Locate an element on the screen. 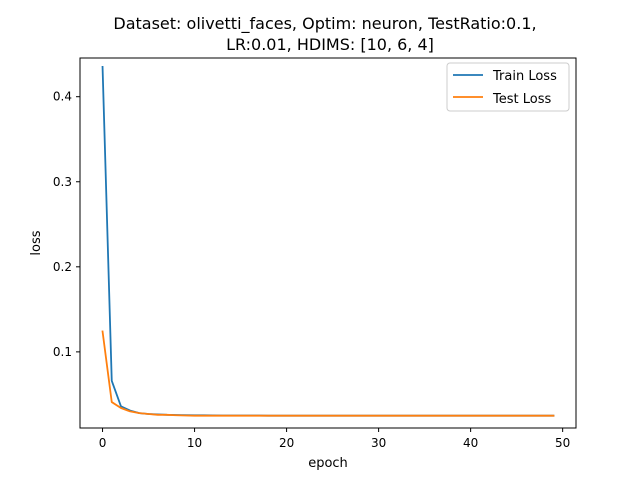 The image size is (640, 480). legend: Train Loss Test Loss is located at coordinates (508, 87).